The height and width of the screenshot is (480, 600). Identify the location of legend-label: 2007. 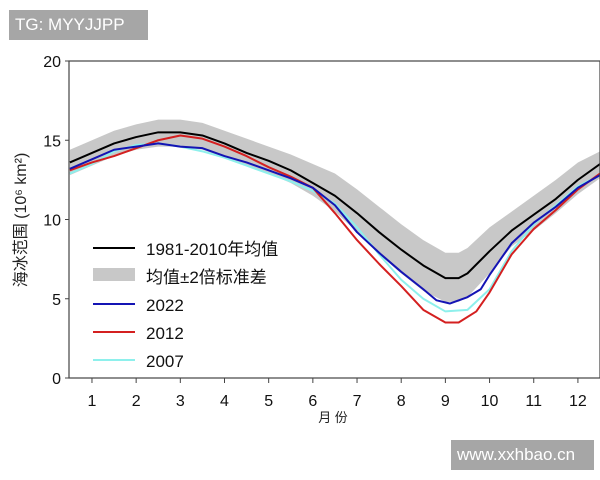
(165, 361).